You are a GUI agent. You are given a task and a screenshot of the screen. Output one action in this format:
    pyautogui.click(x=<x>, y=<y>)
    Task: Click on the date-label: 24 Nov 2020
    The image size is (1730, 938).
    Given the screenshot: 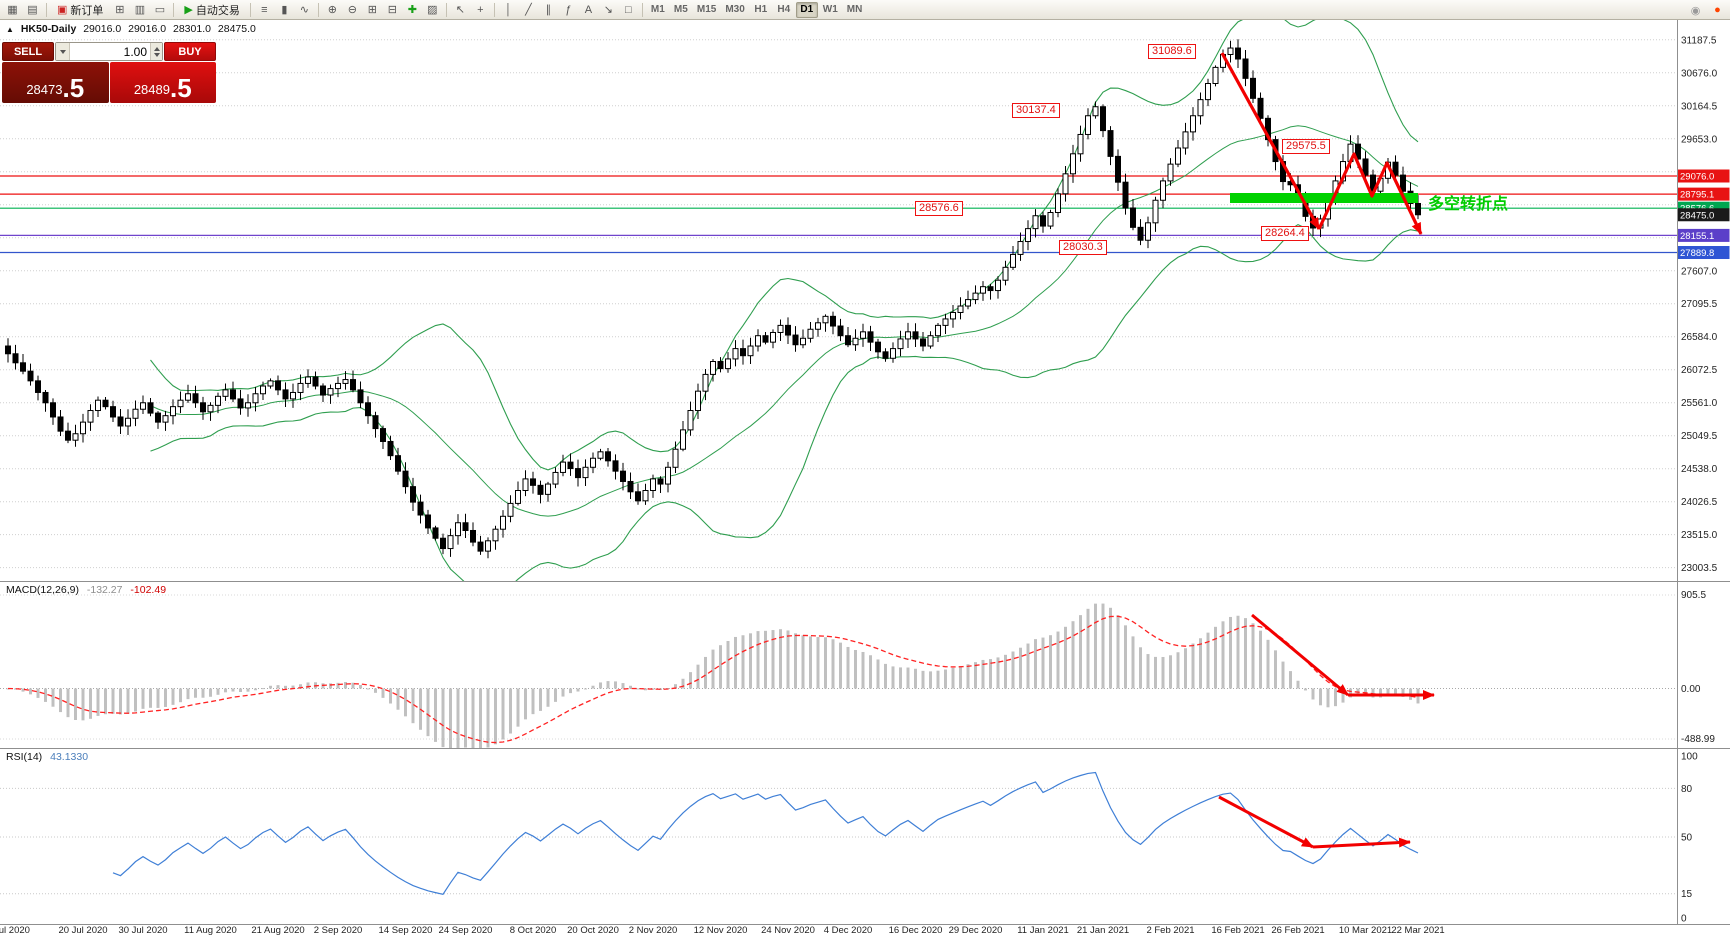 What is the action you would take?
    pyautogui.click(x=788, y=930)
    